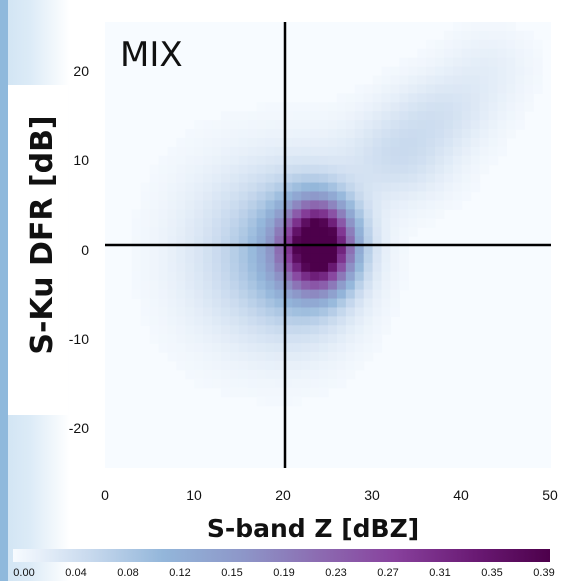 Image resolution: width=580 pixels, height=581 pixels. I want to click on x-tick-labels: 0 10 20 30 40 50, so click(329, 495).